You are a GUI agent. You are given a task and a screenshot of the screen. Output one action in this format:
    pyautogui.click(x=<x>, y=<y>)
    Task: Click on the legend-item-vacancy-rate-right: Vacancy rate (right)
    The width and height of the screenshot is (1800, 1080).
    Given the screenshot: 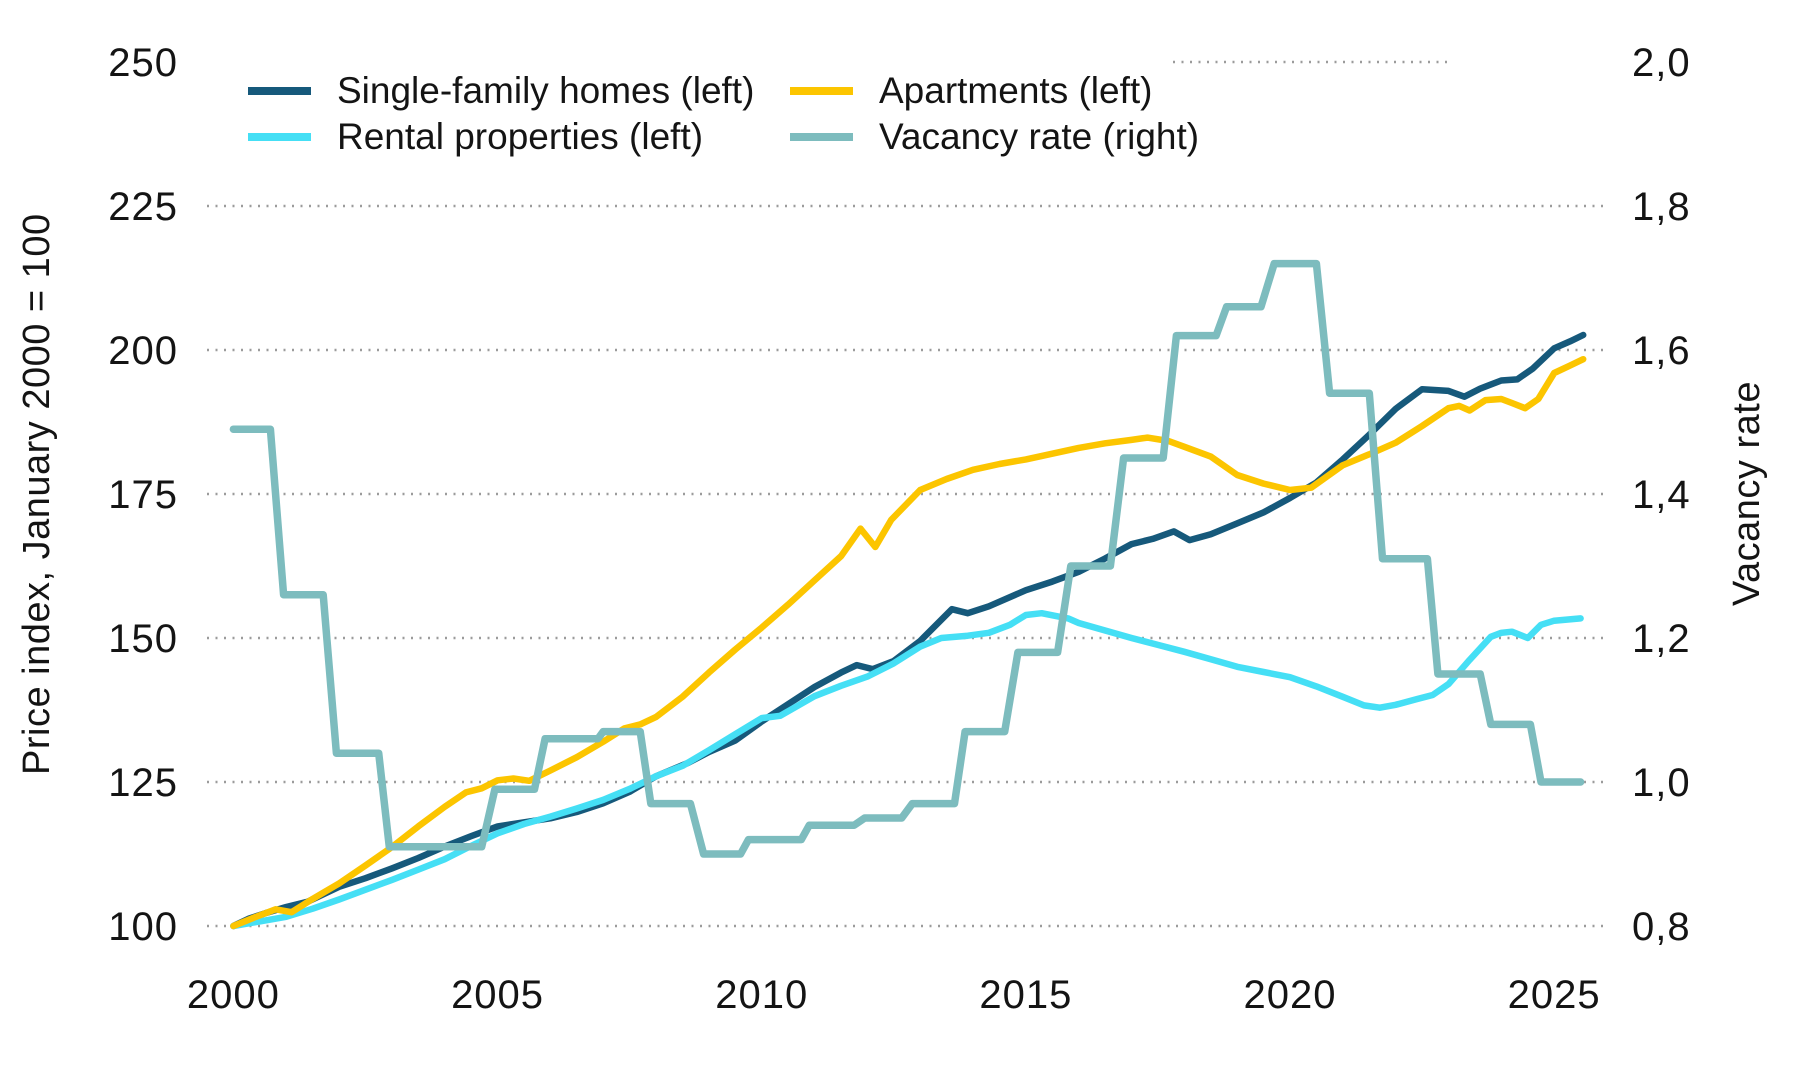 What is the action you would take?
    pyautogui.click(x=995, y=136)
    